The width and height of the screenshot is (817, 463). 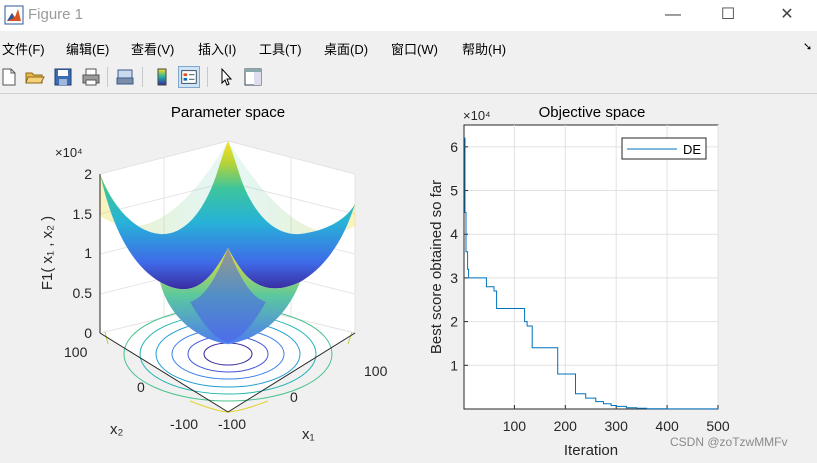 What do you see at coordinates (718, 426) in the screenshot?
I see `x-tick-label: 500` at bounding box center [718, 426].